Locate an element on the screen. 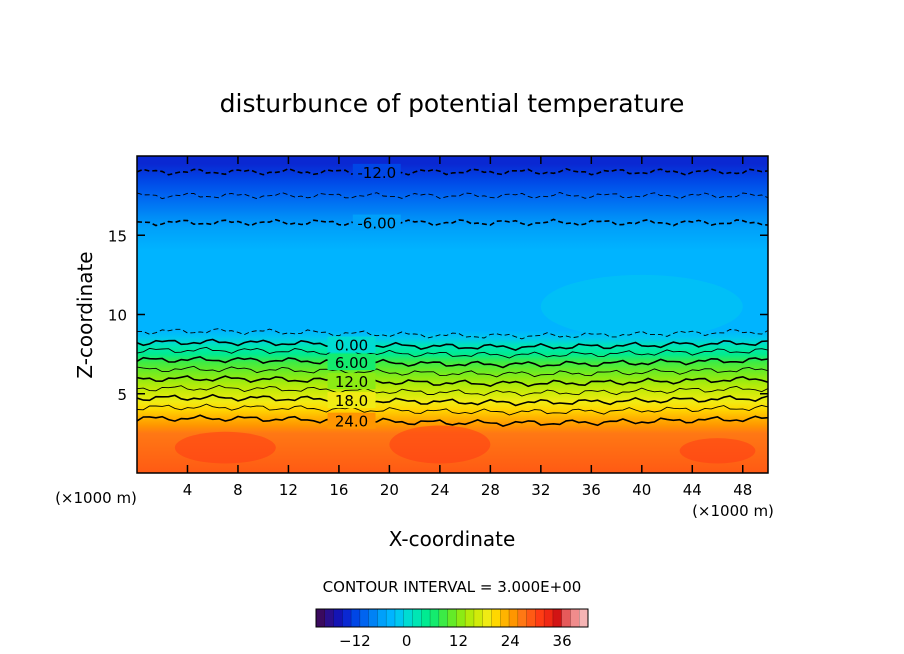  colorbar-gradient is located at coordinates (452, 618).